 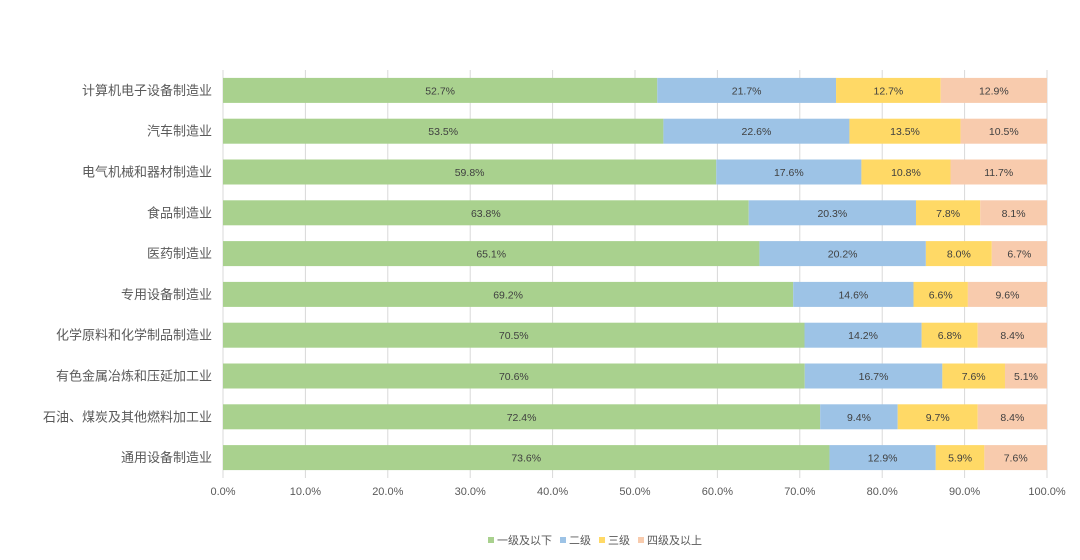 What do you see at coordinates (222, 492) in the screenshot?
I see `x-tick-label: 0.0%` at bounding box center [222, 492].